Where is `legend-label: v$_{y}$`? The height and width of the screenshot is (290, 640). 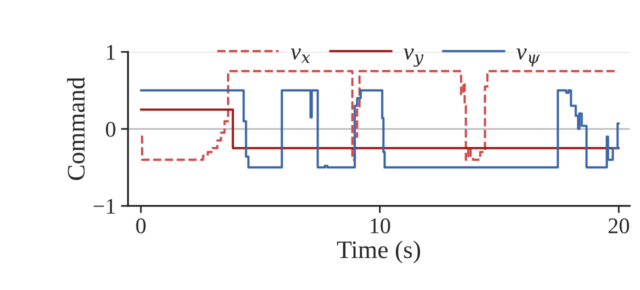
legend-label: v$_{y}$ is located at coordinates (414, 57).